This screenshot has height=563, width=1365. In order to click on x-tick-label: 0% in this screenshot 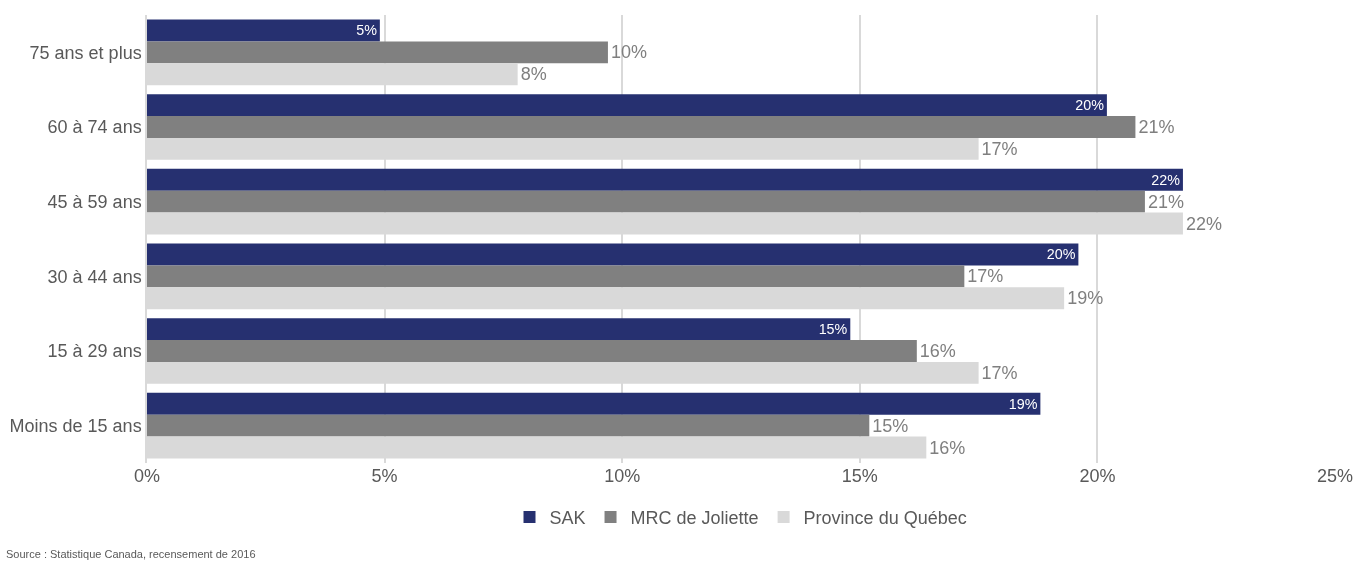, I will do `click(147, 476)`.